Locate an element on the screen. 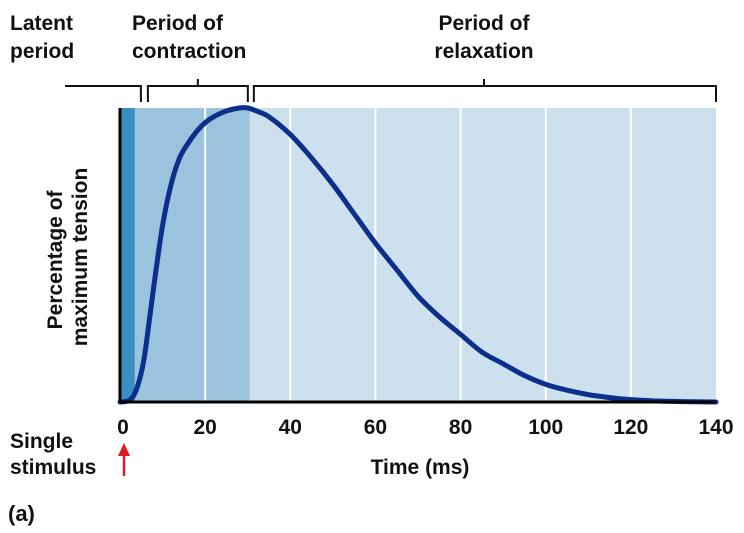 The width and height of the screenshot is (744, 533). bracket-relaxation is located at coordinates (484, 90).